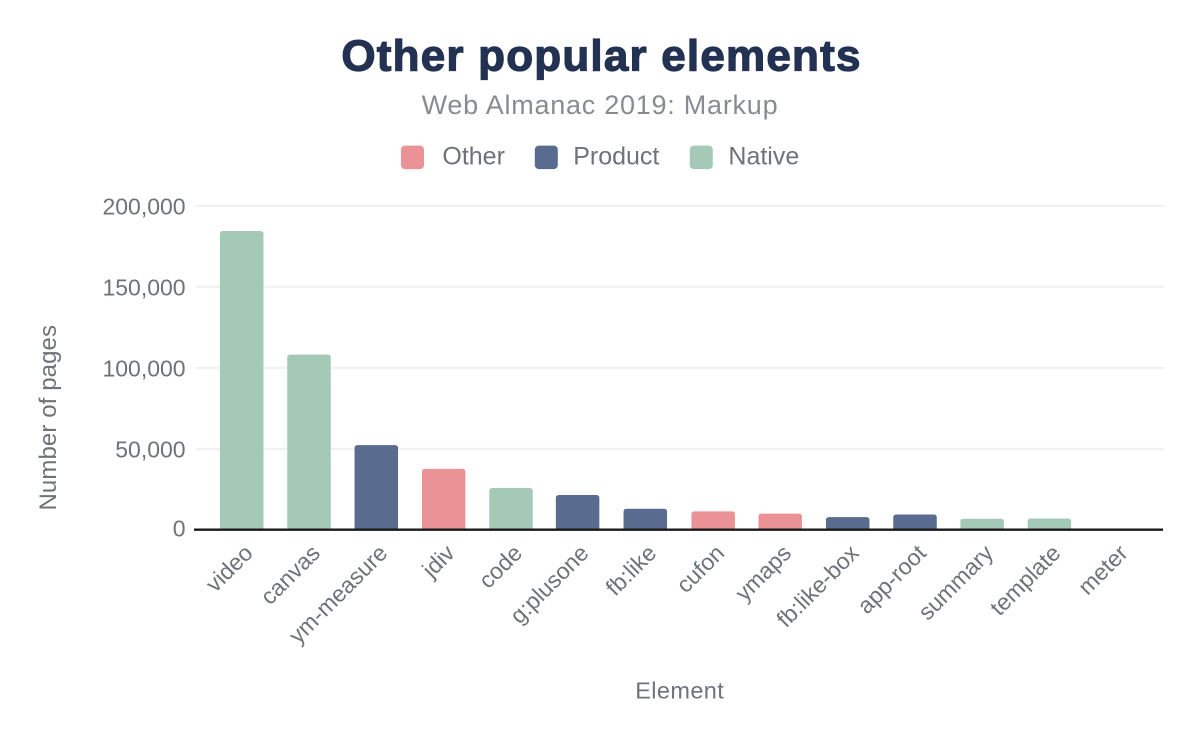  What do you see at coordinates (473, 156) in the screenshot?
I see `svg-text: Other` at bounding box center [473, 156].